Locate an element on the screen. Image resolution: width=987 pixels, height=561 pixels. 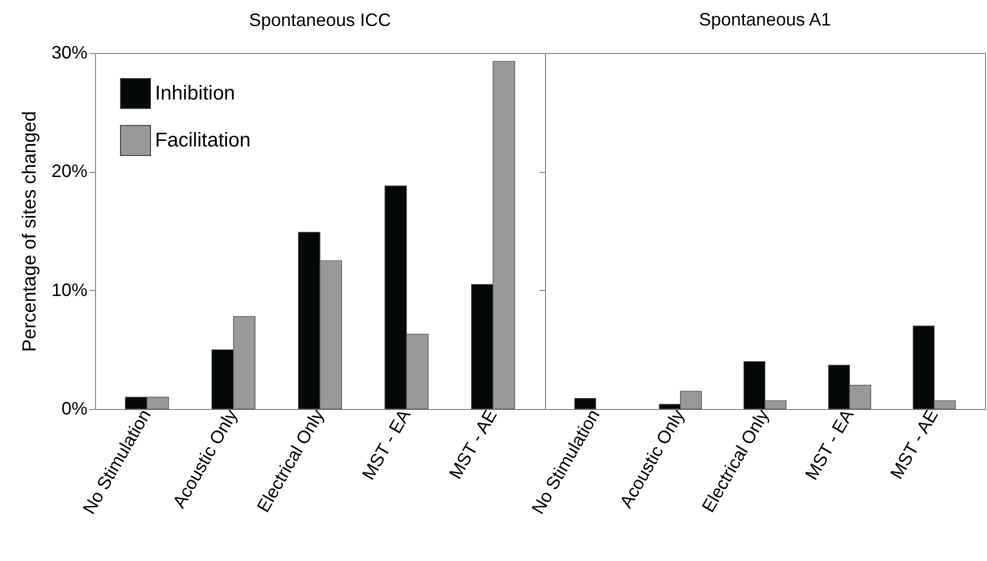
chart-title: Spontaneous ICC is located at coordinates (320, 20).